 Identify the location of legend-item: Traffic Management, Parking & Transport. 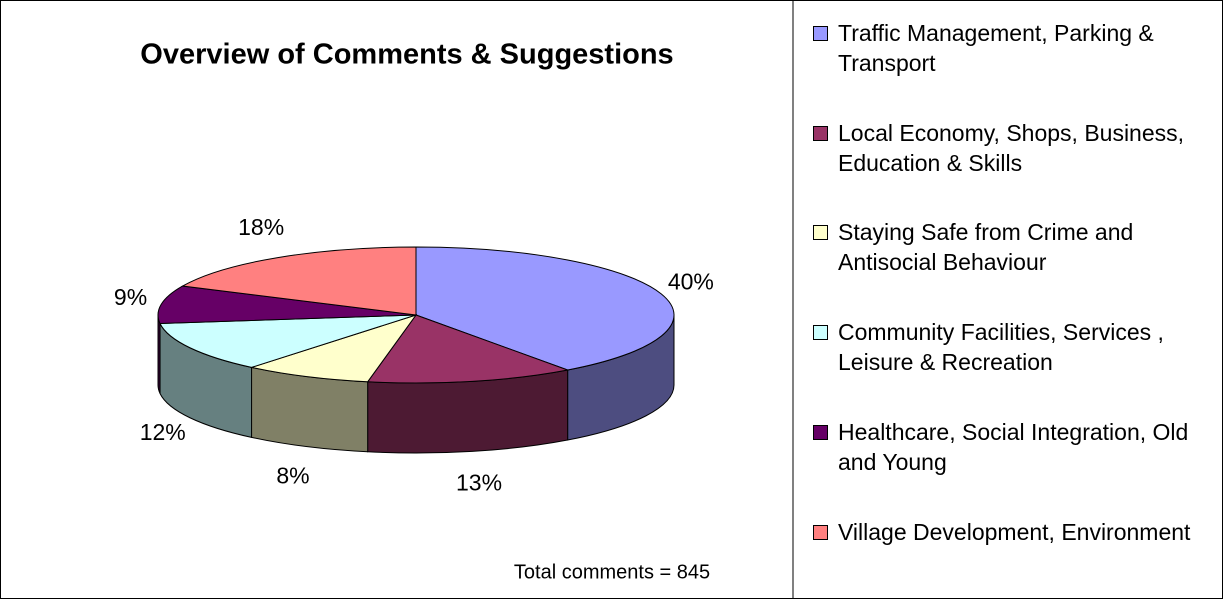
(1013, 48).